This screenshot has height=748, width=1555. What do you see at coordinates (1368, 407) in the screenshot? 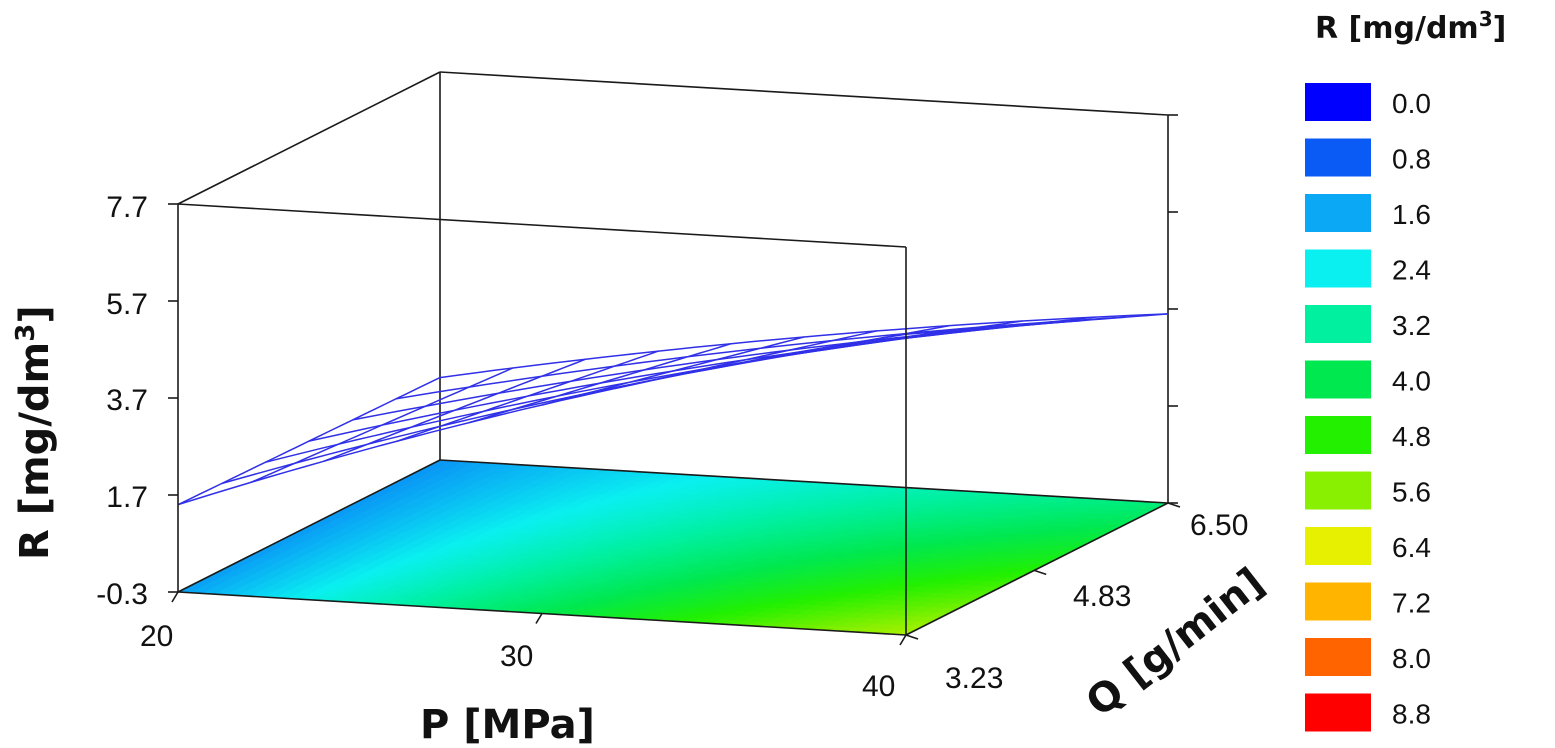
I see `legend-entries: 0.0 0.8 1.6 2.4 3.2 4.0 4.8 5.6 6.4 7.2 8.0 8.8` at bounding box center [1368, 407].